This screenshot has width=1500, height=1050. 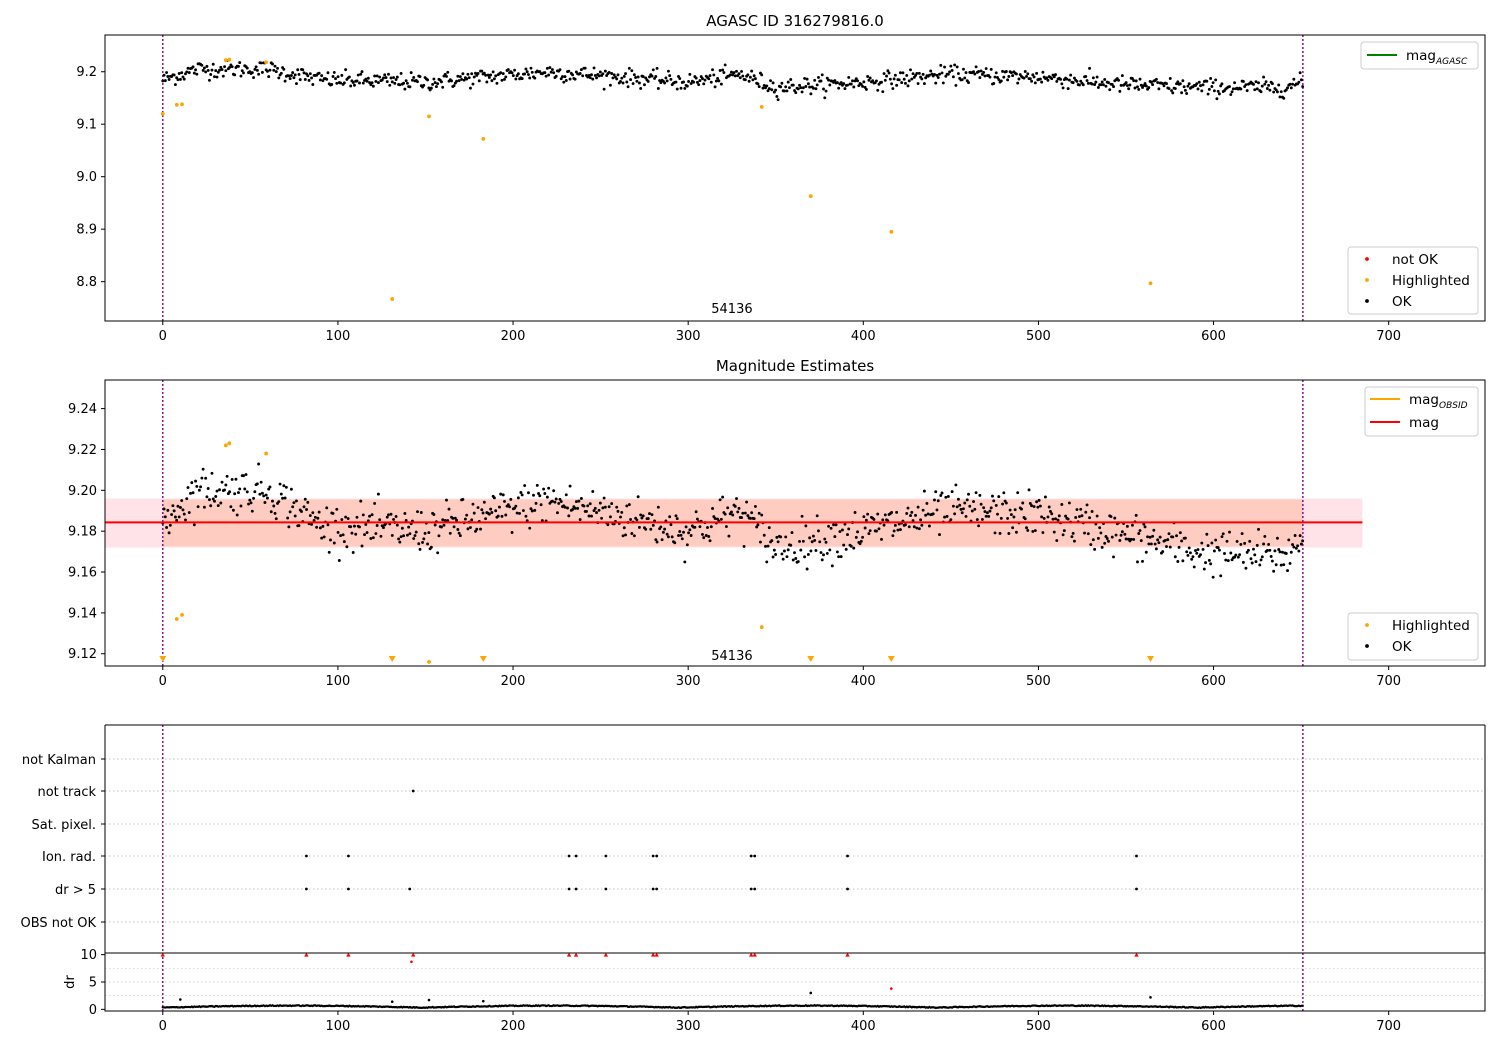 I want to click on legend-box, so click(x=1413, y=636).